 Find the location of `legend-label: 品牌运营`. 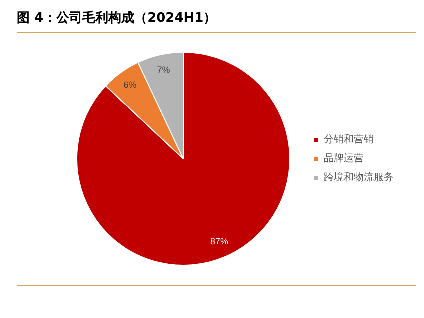

legend-label: 品牌运营 is located at coordinates (344, 158).